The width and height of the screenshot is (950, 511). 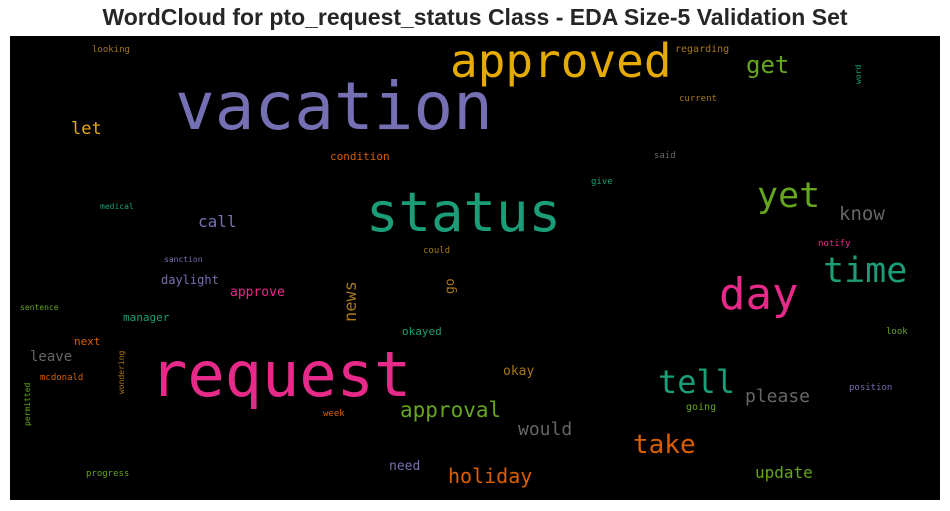 What do you see at coordinates (897, 332) in the screenshot?
I see `word-look: look` at bounding box center [897, 332].